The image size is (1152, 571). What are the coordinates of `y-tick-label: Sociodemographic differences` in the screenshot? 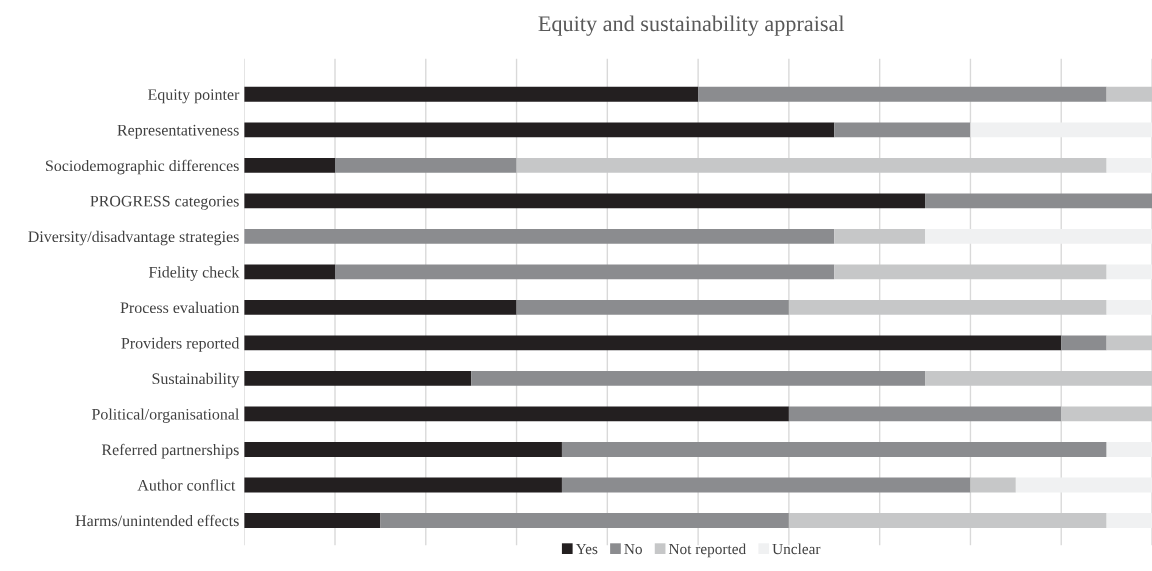 It's located at (142, 167).